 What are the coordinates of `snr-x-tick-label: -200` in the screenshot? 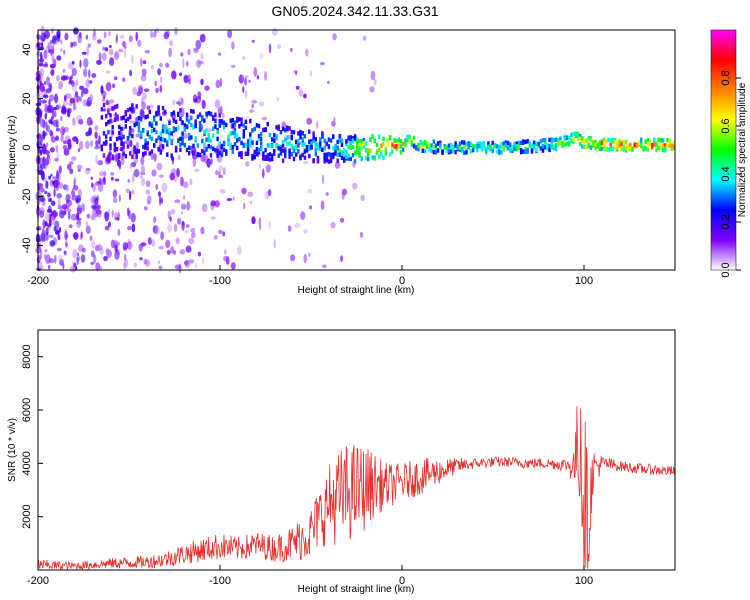 It's located at (38, 581).